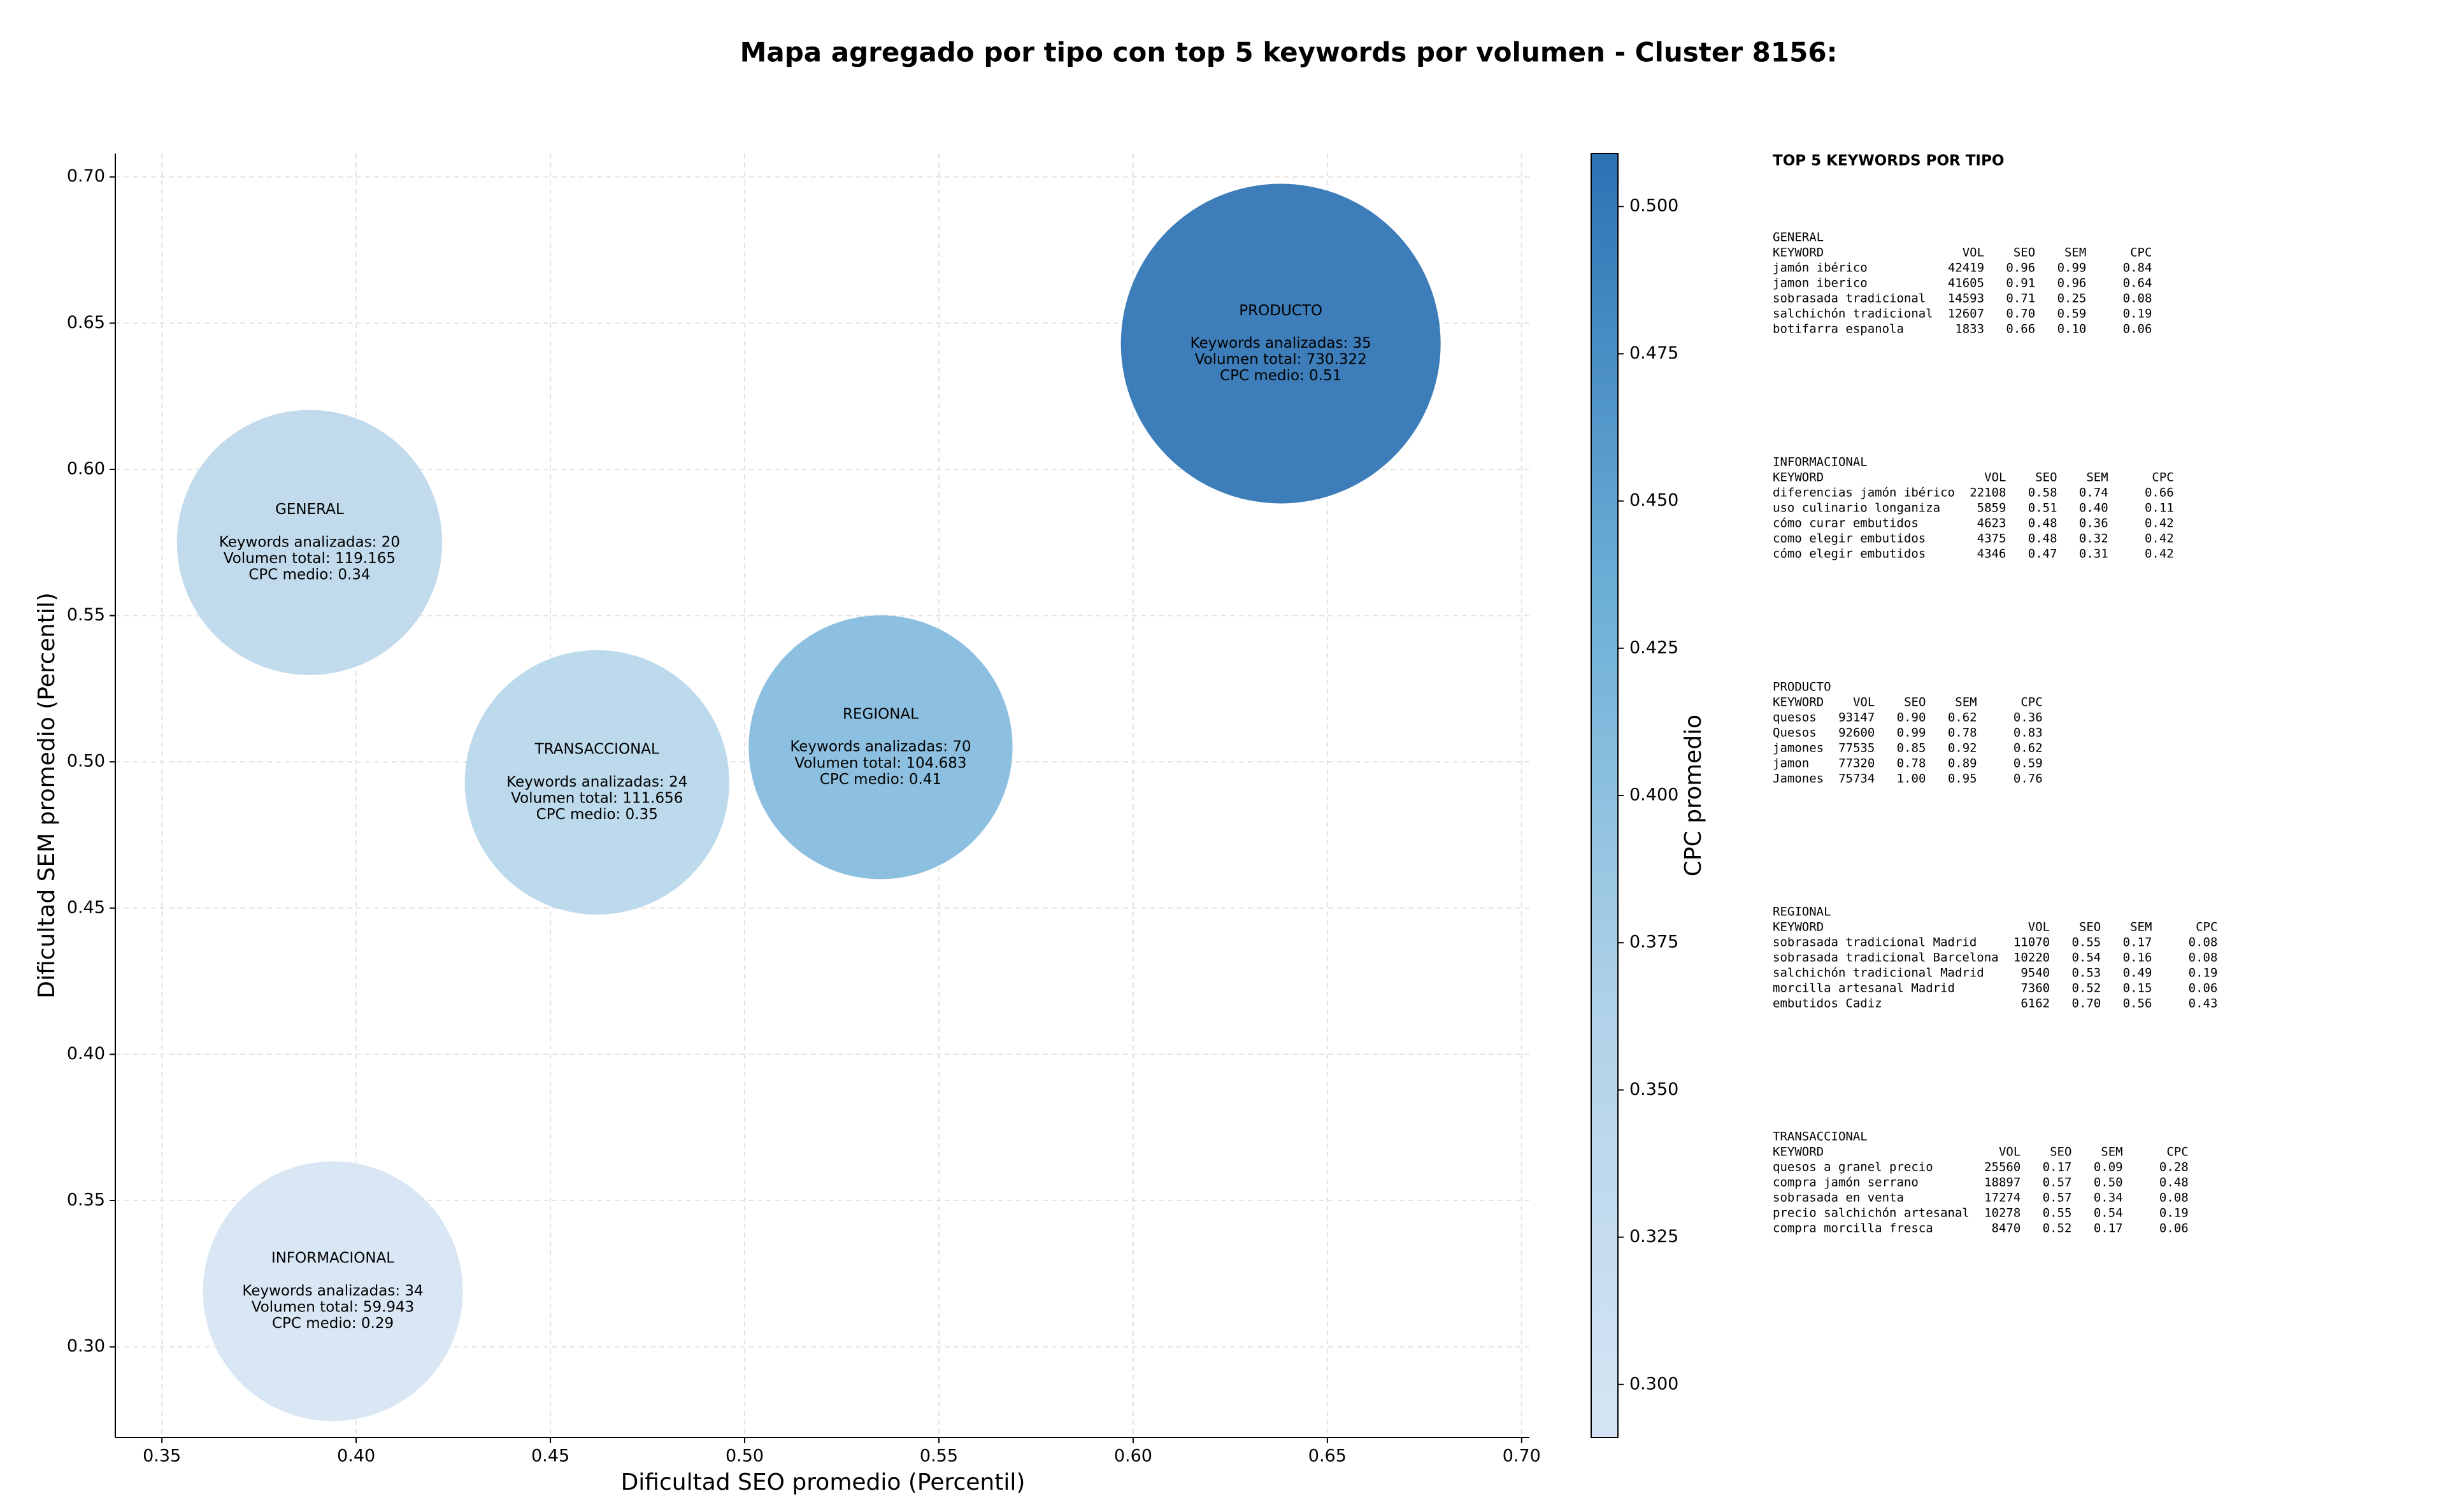 The image size is (2446, 1512). Describe the element at coordinates (2021, 299) in the screenshot. I see `table-cell: 0.71` at that location.